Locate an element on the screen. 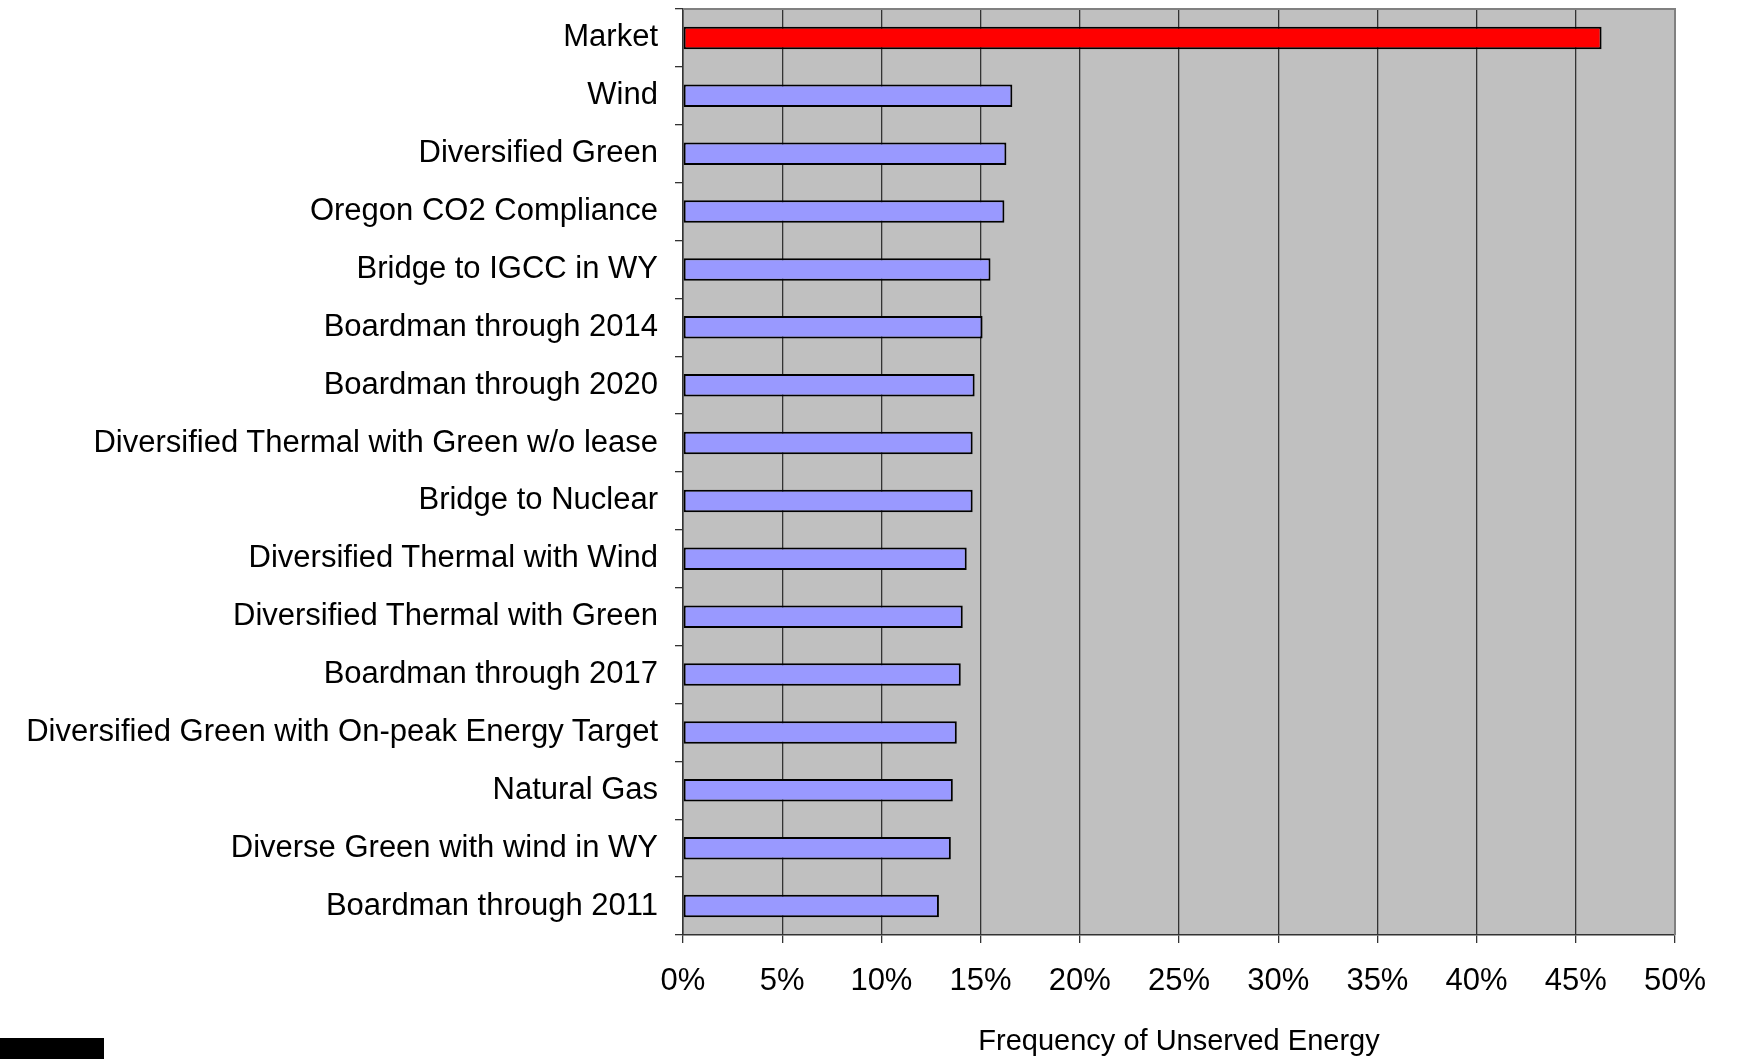 This screenshot has width=1740, height=1059. y-tick-label: Boardman through 2020 is located at coordinates (490, 383).